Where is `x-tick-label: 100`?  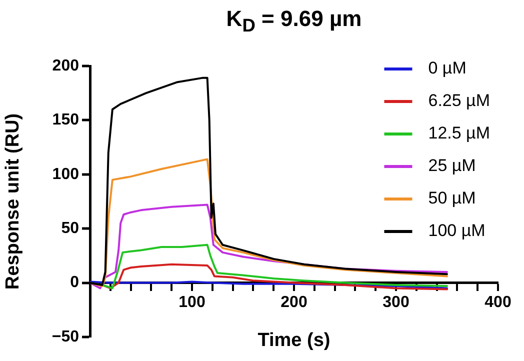 x-tick-label: 100 is located at coordinates (192, 302).